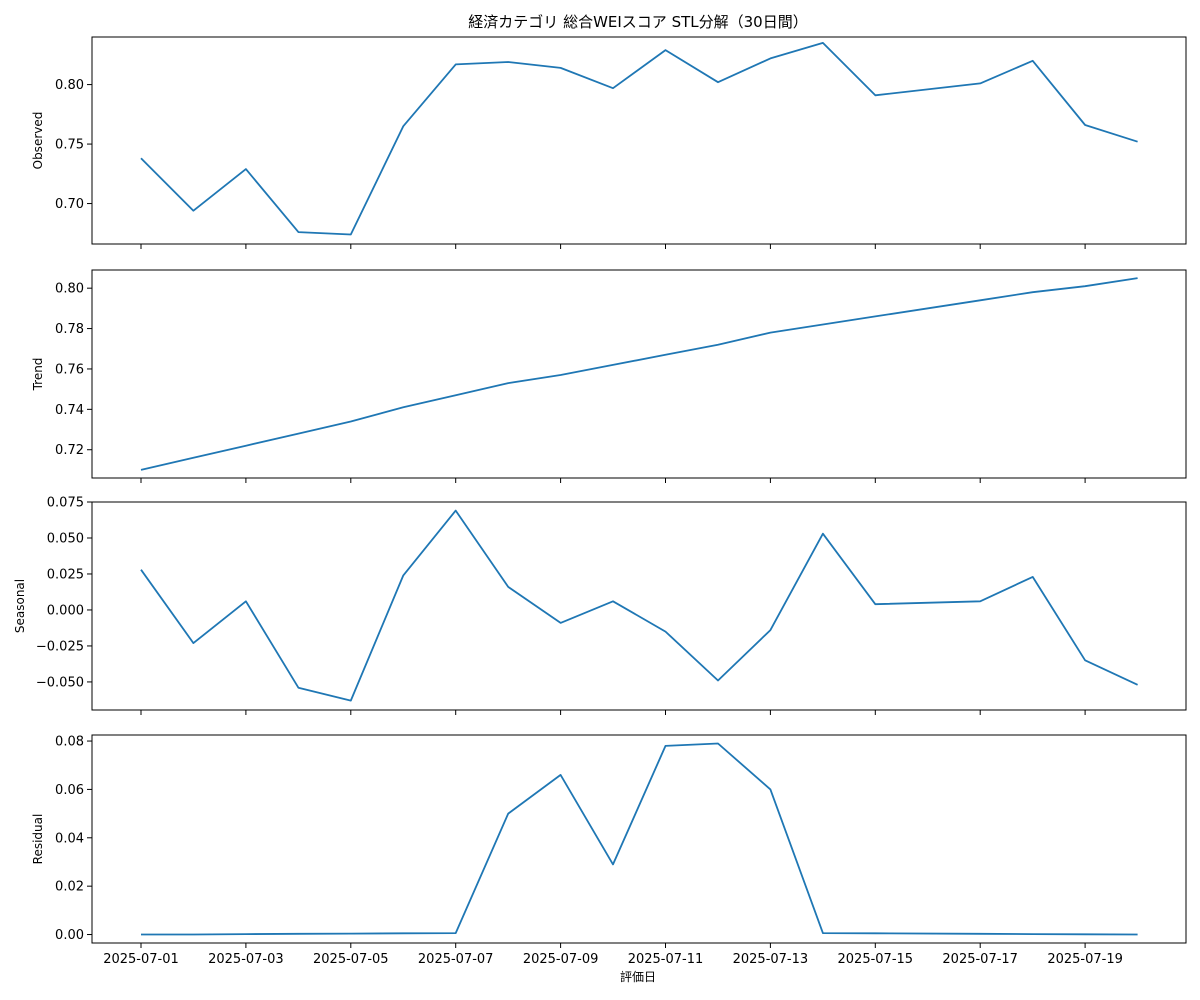 The width and height of the screenshot is (1200, 1000). What do you see at coordinates (38, 141) in the screenshot?
I see `y-axis-label: Observed` at bounding box center [38, 141].